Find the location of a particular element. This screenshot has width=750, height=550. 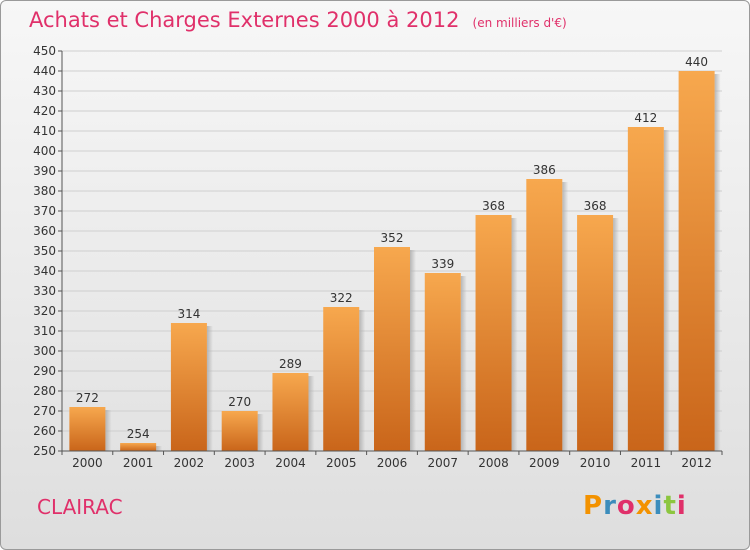

y-tick-label: 300 is located at coordinates (44, 351).